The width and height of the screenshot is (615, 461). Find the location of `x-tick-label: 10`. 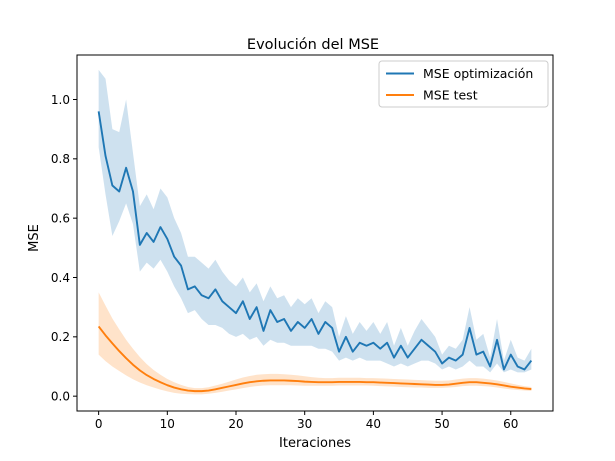

x-tick-label: 10 is located at coordinates (167, 424).